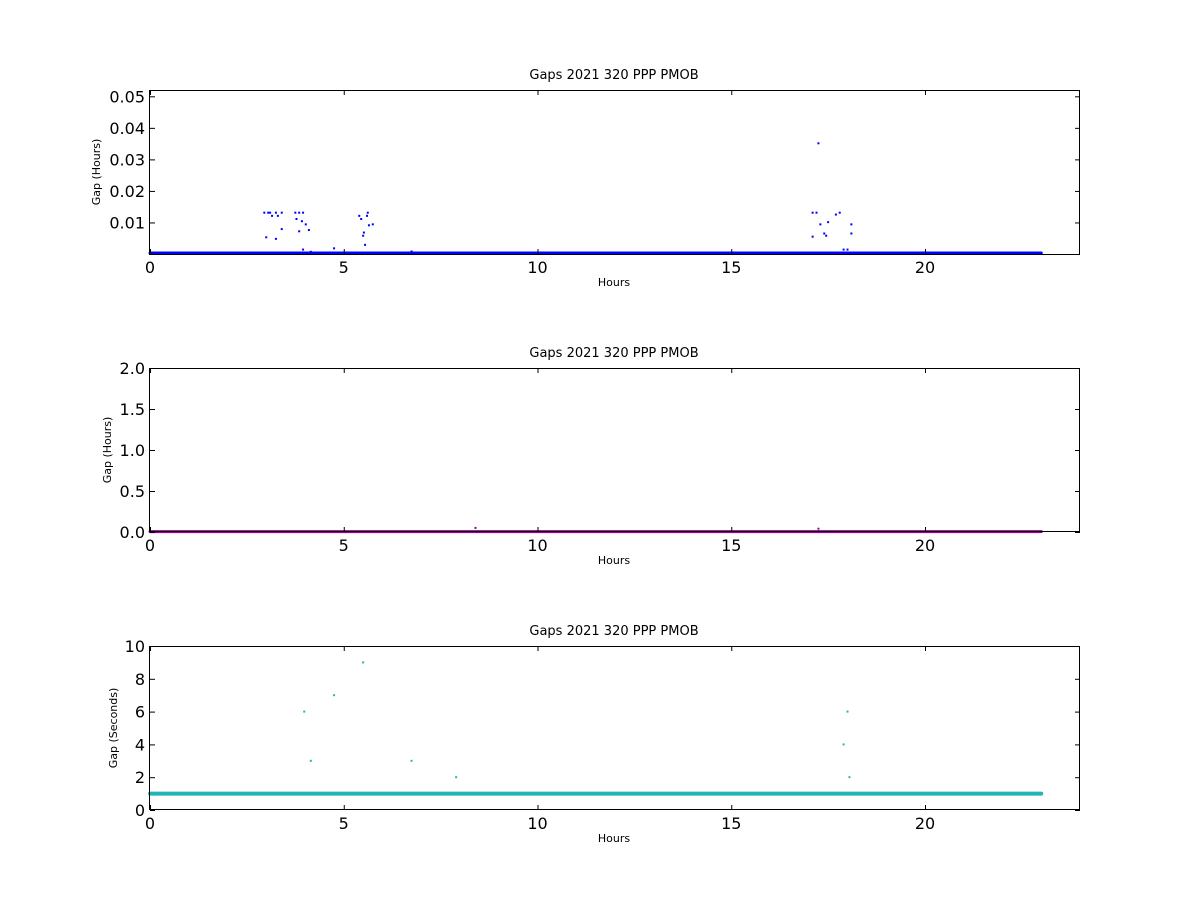 This screenshot has width=1200, height=900. Describe the element at coordinates (132, 450) in the screenshot. I see `y-tick-label: 1.0` at that location.